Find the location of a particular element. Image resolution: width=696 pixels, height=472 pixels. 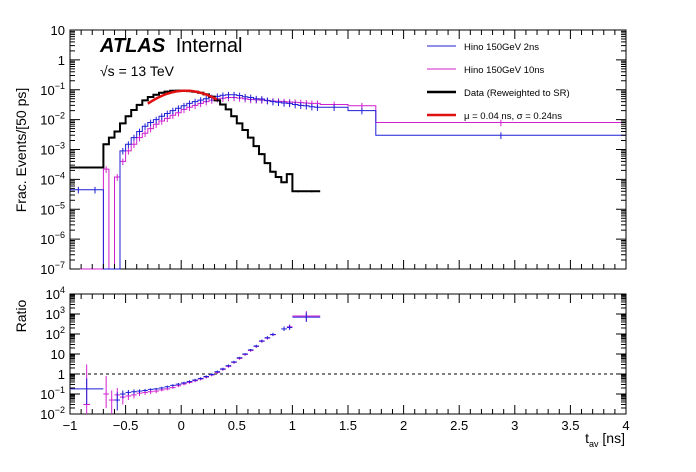

y-tick-label: 10³ is located at coordinates (55, 313).